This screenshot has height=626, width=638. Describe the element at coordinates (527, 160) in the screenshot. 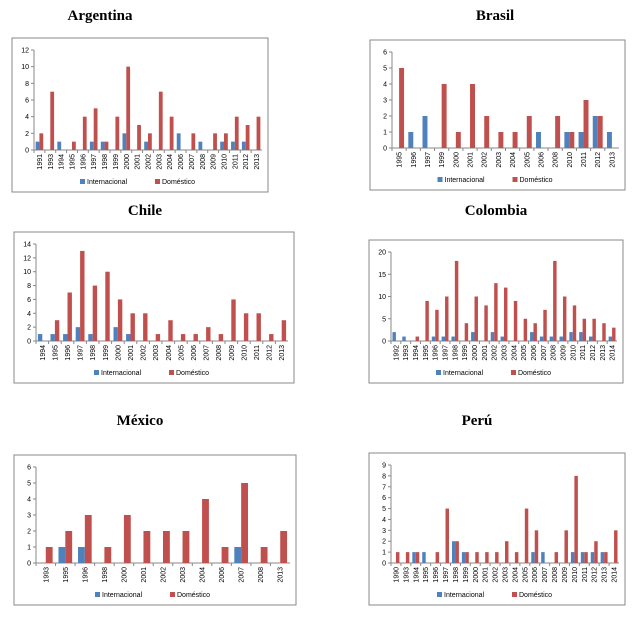

I see `x-tick-label: 2005` at that location.